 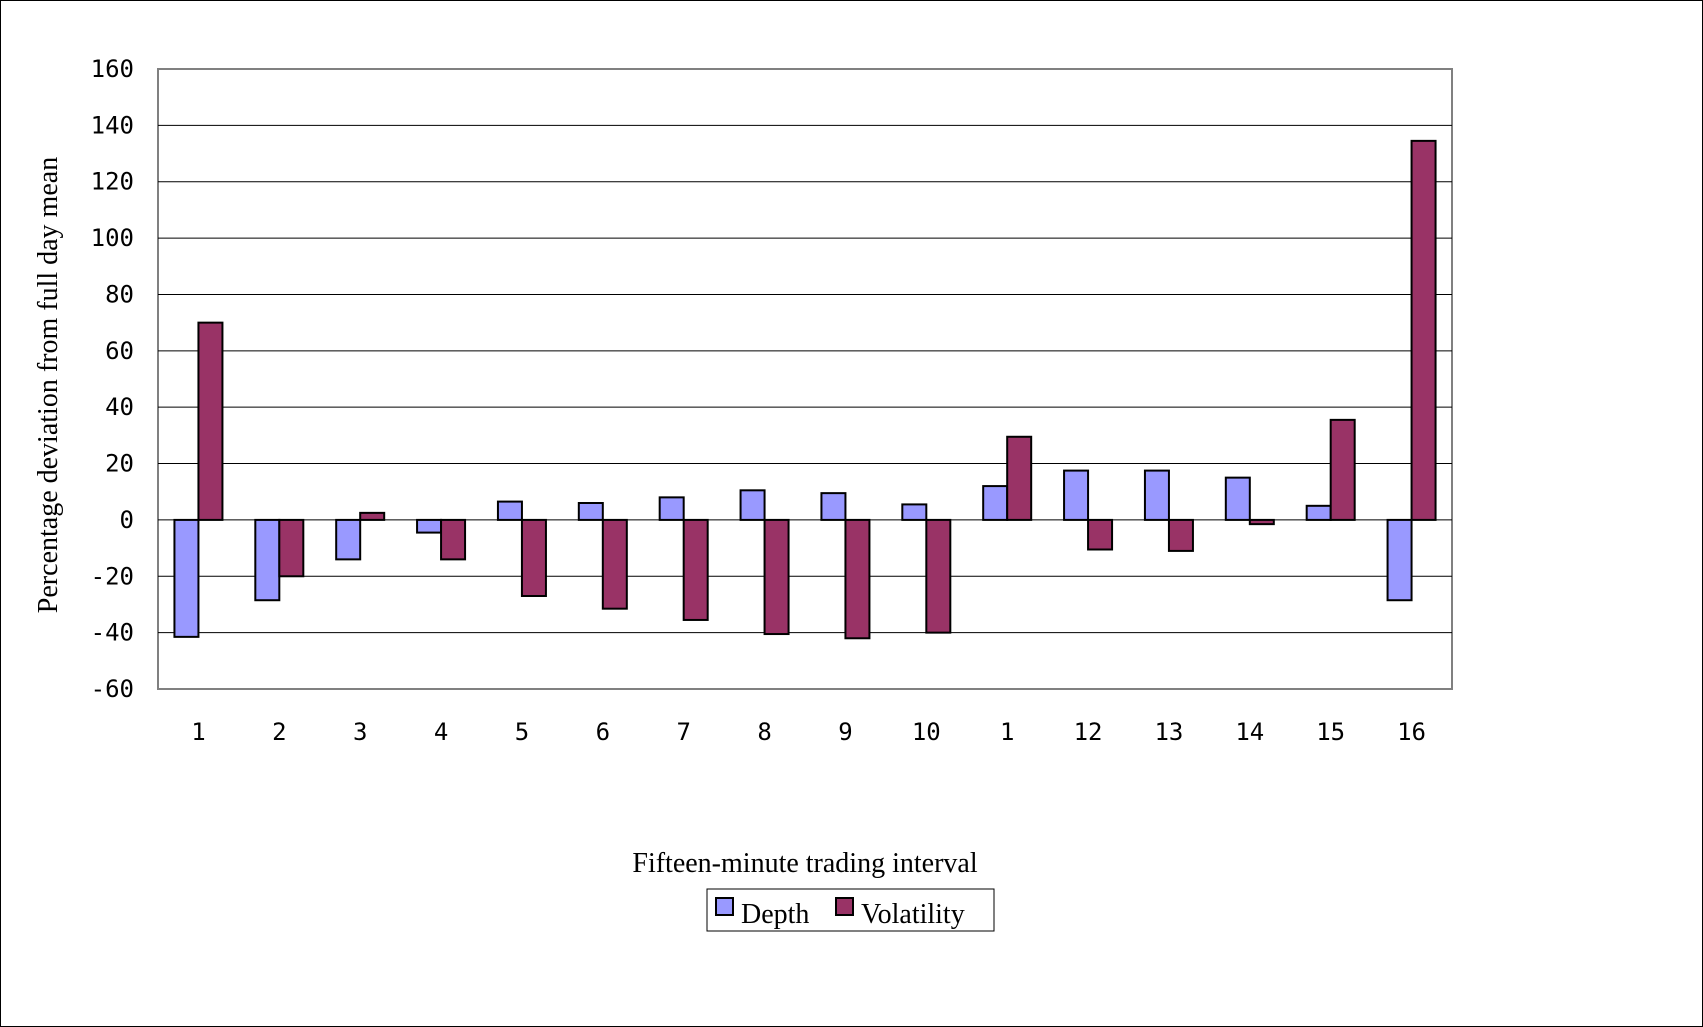 I want to click on legend-swatch-depth, so click(x=724, y=906).